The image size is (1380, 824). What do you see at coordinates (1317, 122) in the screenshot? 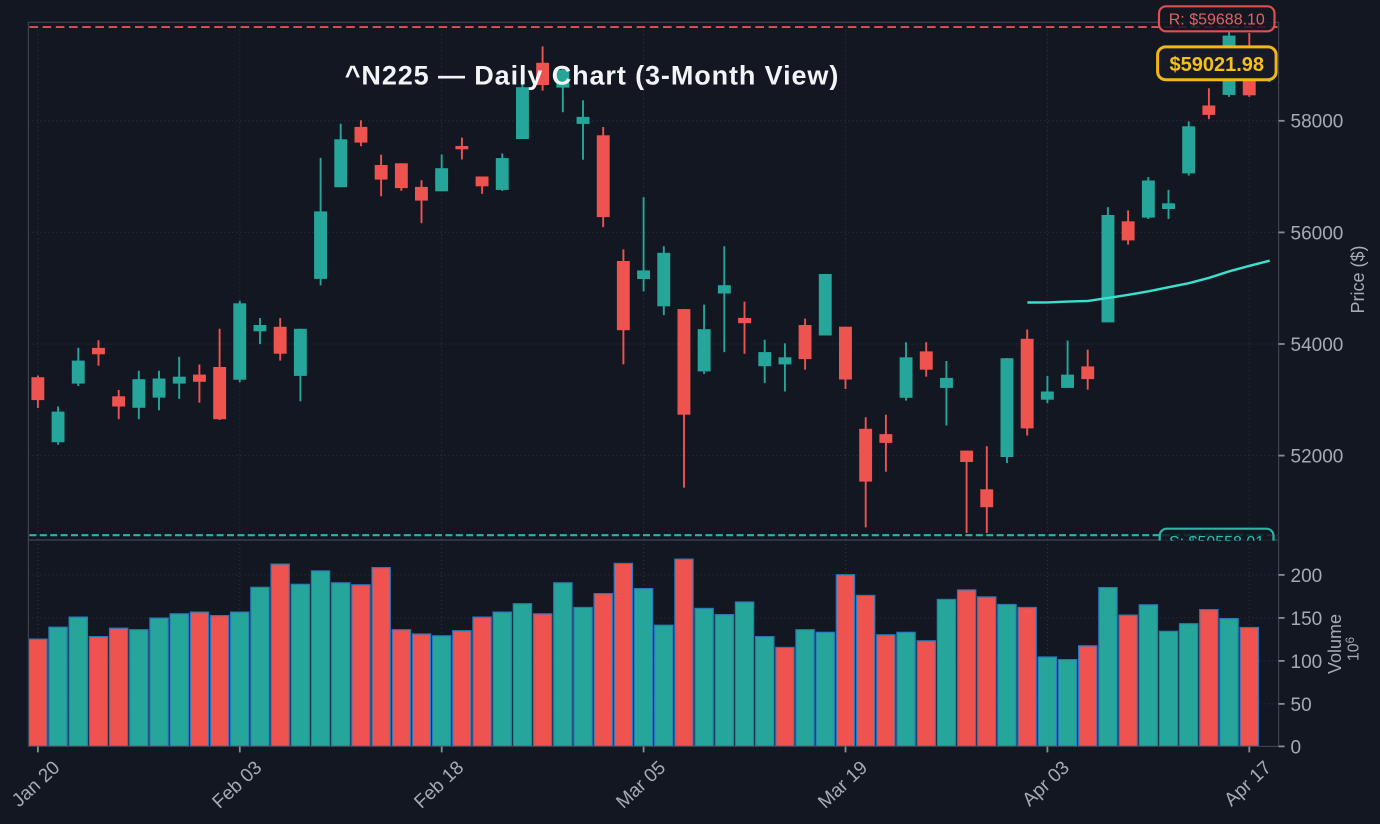
I see `svg-text: 58000` at bounding box center [1317, 122].